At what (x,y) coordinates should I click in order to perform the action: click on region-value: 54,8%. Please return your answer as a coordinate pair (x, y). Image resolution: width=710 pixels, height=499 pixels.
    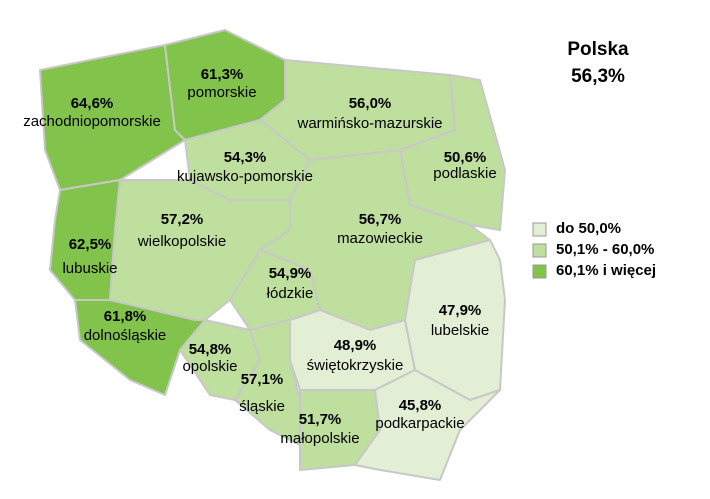
    Looking at the image, I should click on (210, 349).